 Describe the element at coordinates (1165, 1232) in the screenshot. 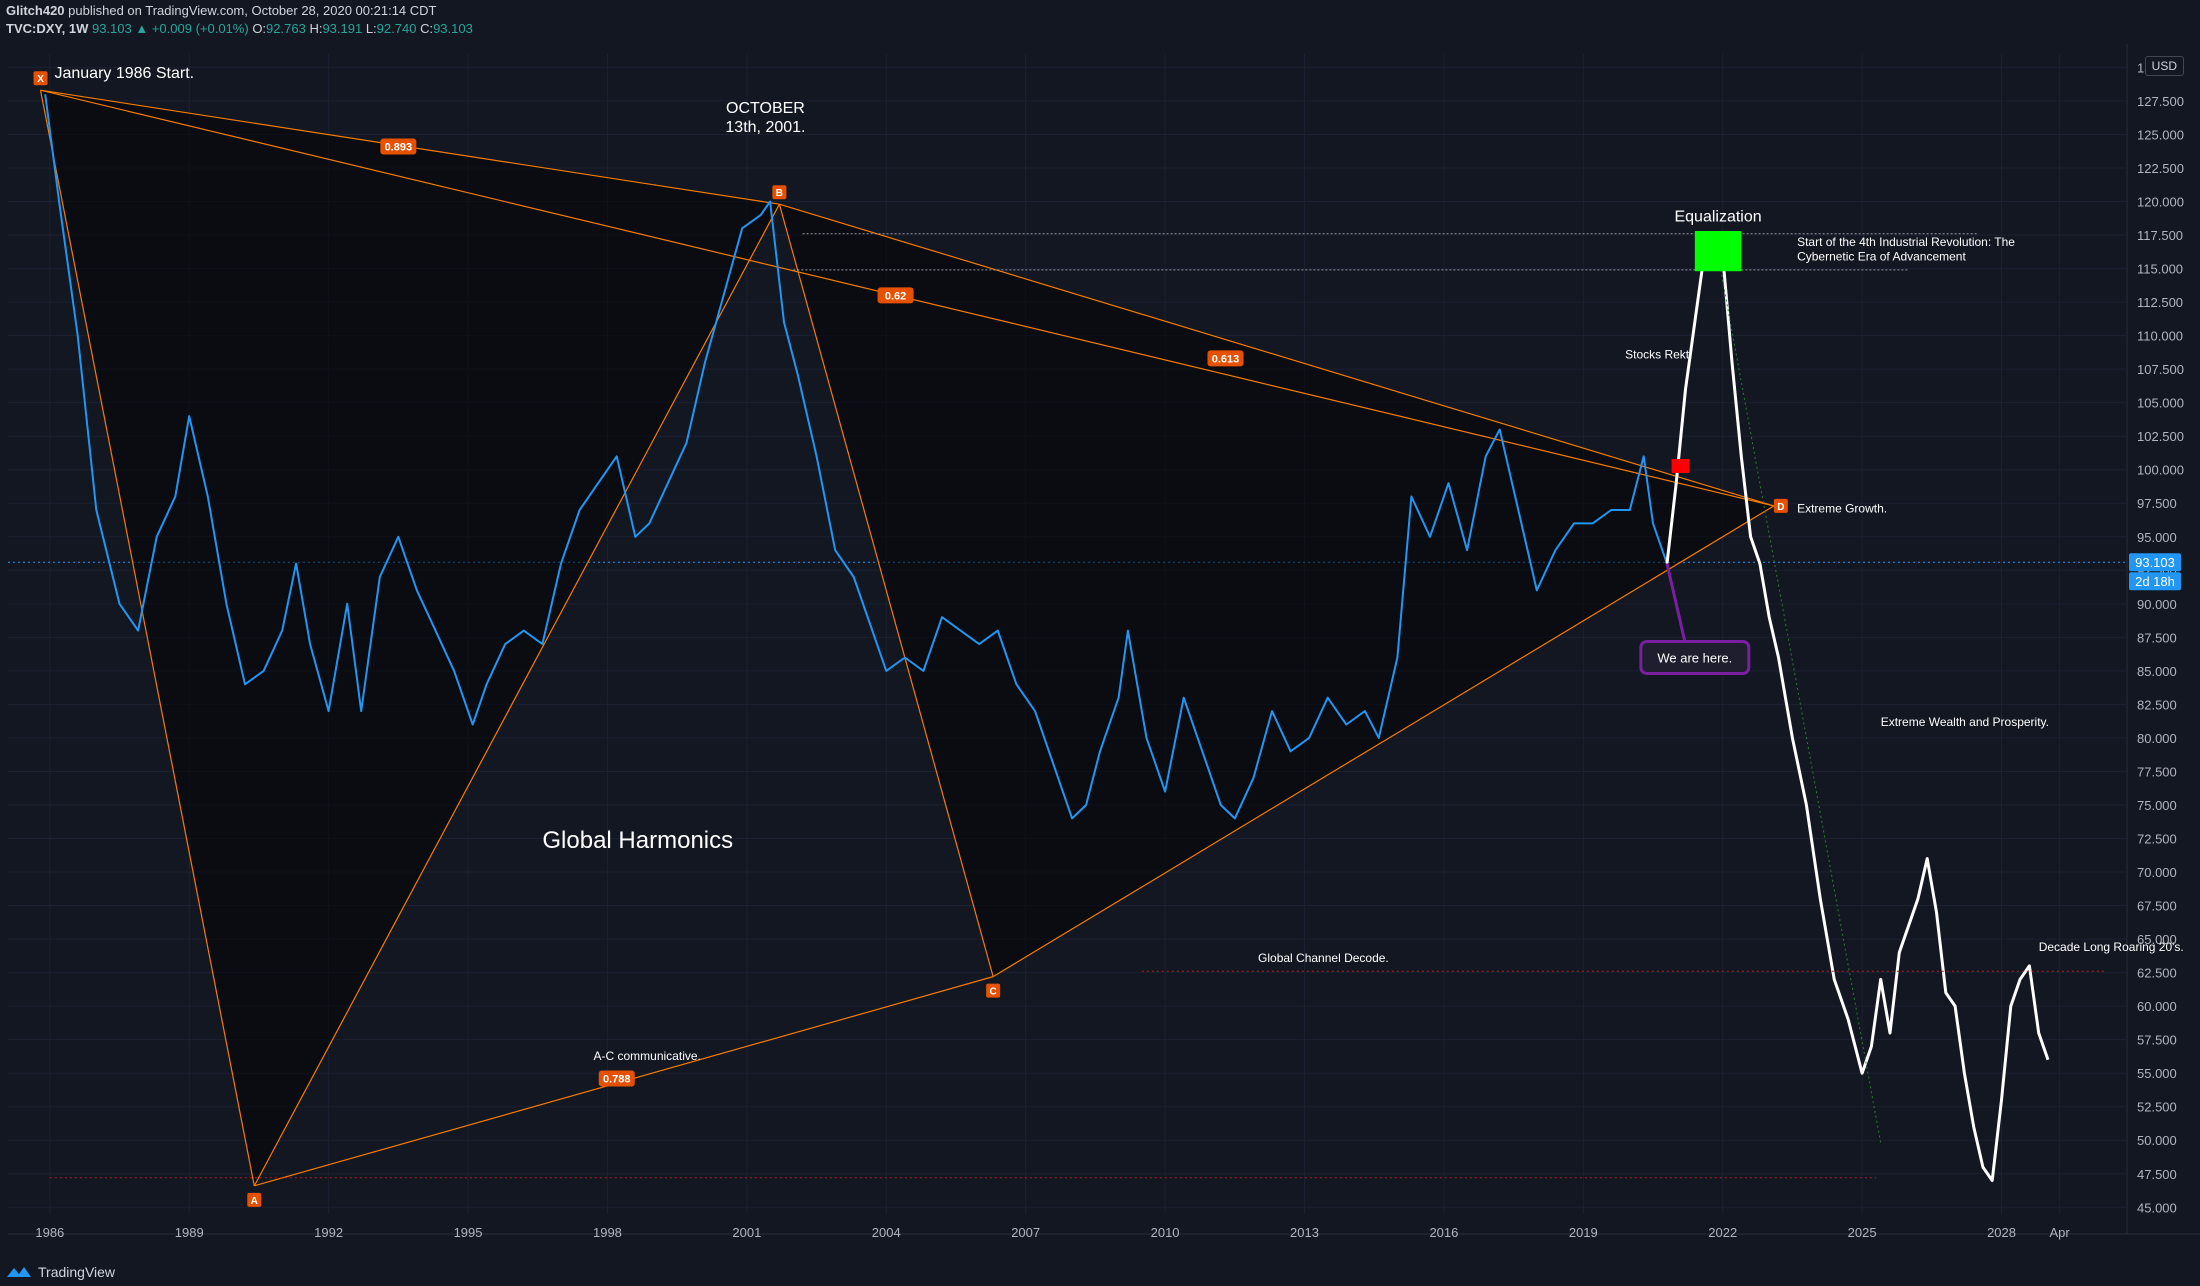

I see `time-tick-label: 2010` at that location.